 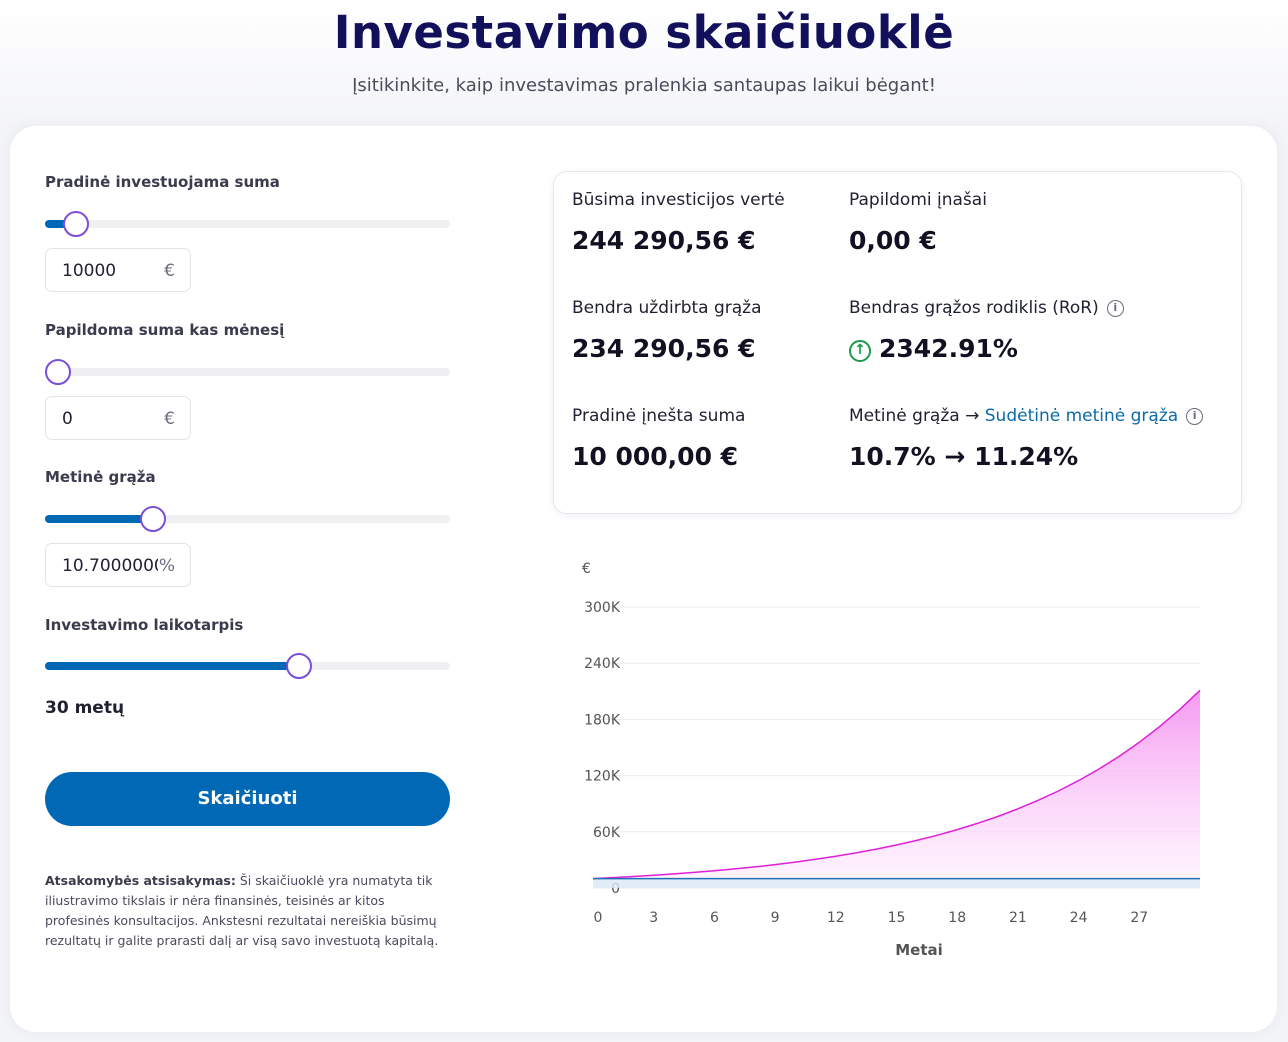 I want to click on x-tick-label: 3, so click(x=653, y=918).